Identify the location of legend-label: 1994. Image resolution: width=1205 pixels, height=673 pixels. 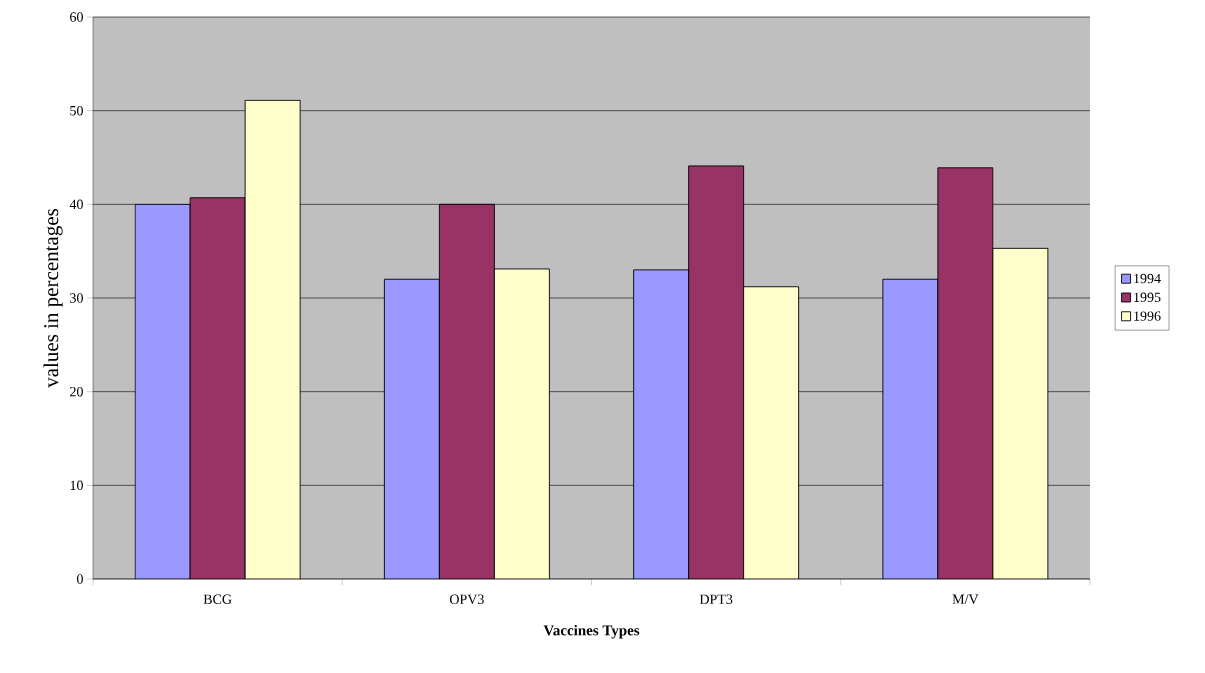
(1147, 278).